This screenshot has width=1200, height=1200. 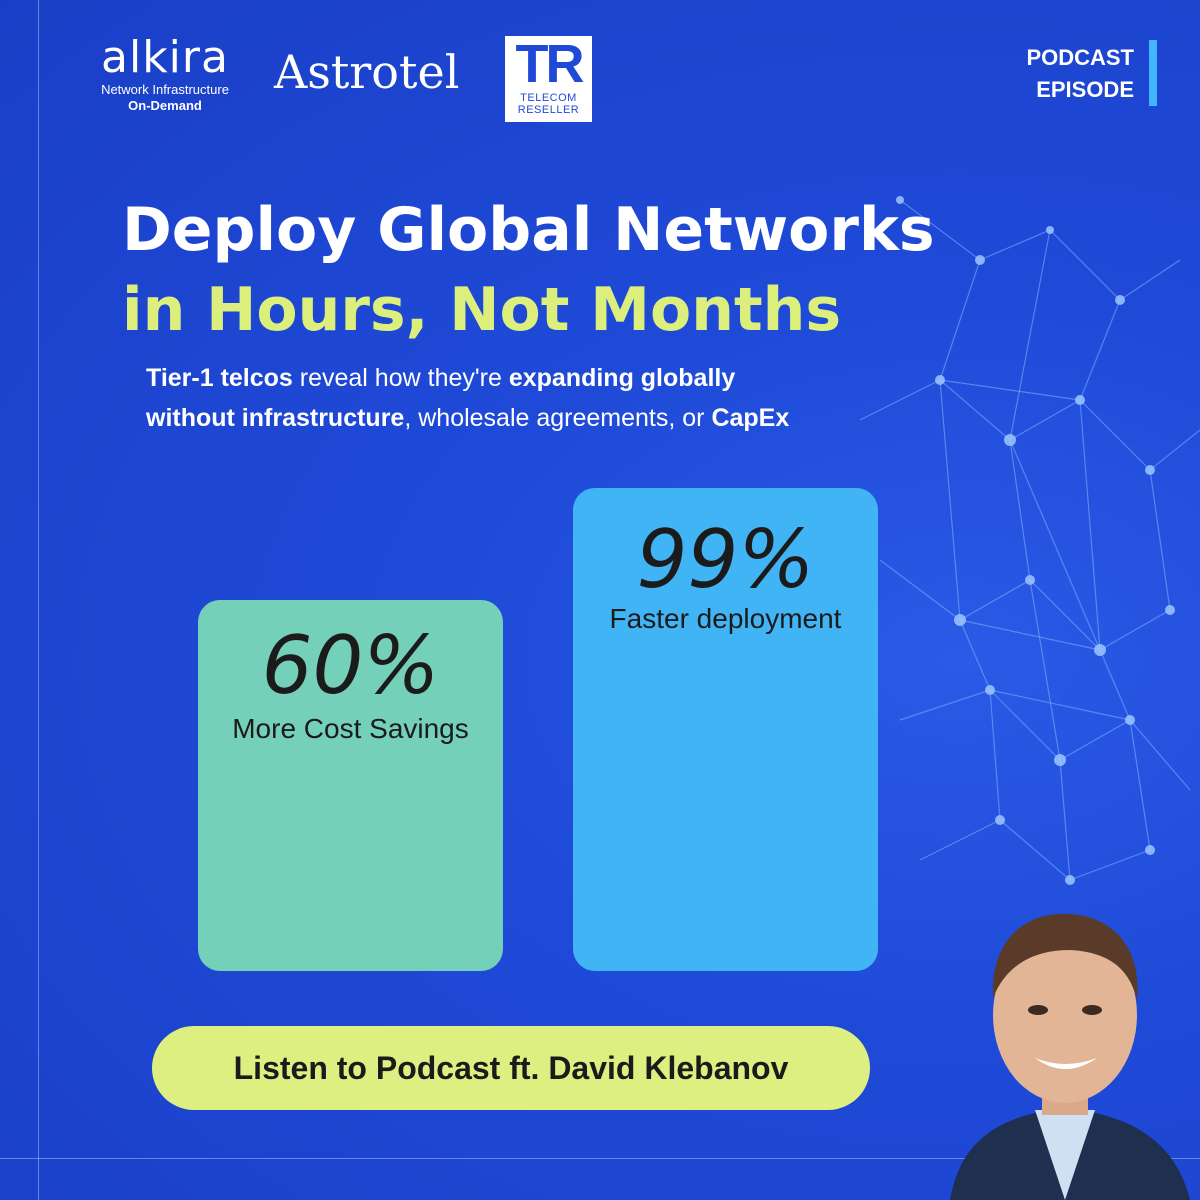 What do you see at coordinates (1085, 89) in the screenshot?
I see `podcast-tag-line-2: EPISODE` at bounding box center [1085, 89].